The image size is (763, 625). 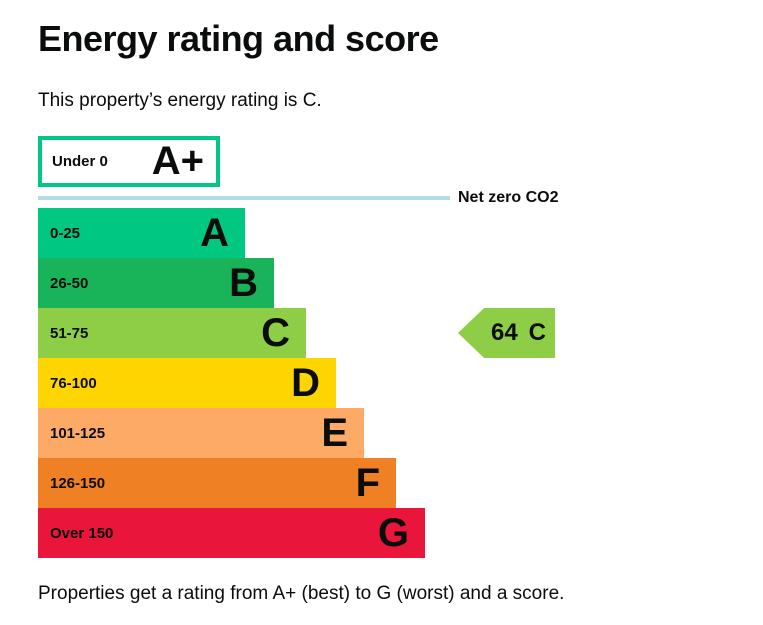 What do you see at coordinates (65, 233) in the screenshot?
I see `band-range-label: 0-25` at bounding box center [65, 233].